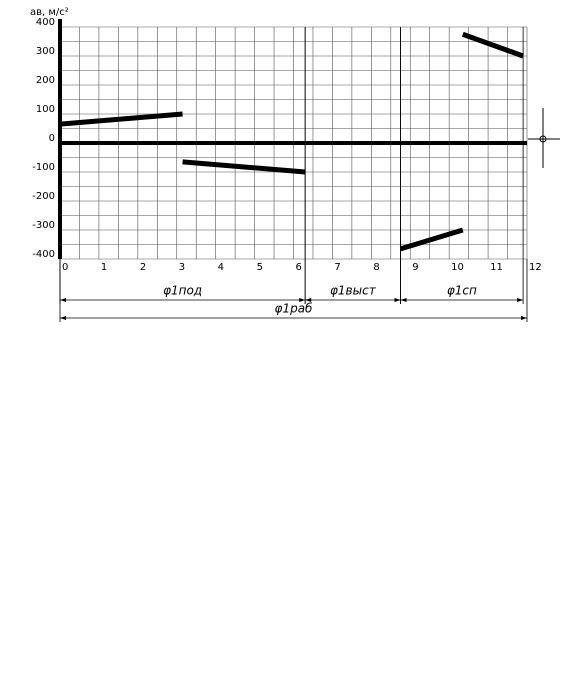 The image size is (585, 679). Describe the element at coordinates (65, 267) in the screenshot. I see `x-tick-label: 0` at that location.